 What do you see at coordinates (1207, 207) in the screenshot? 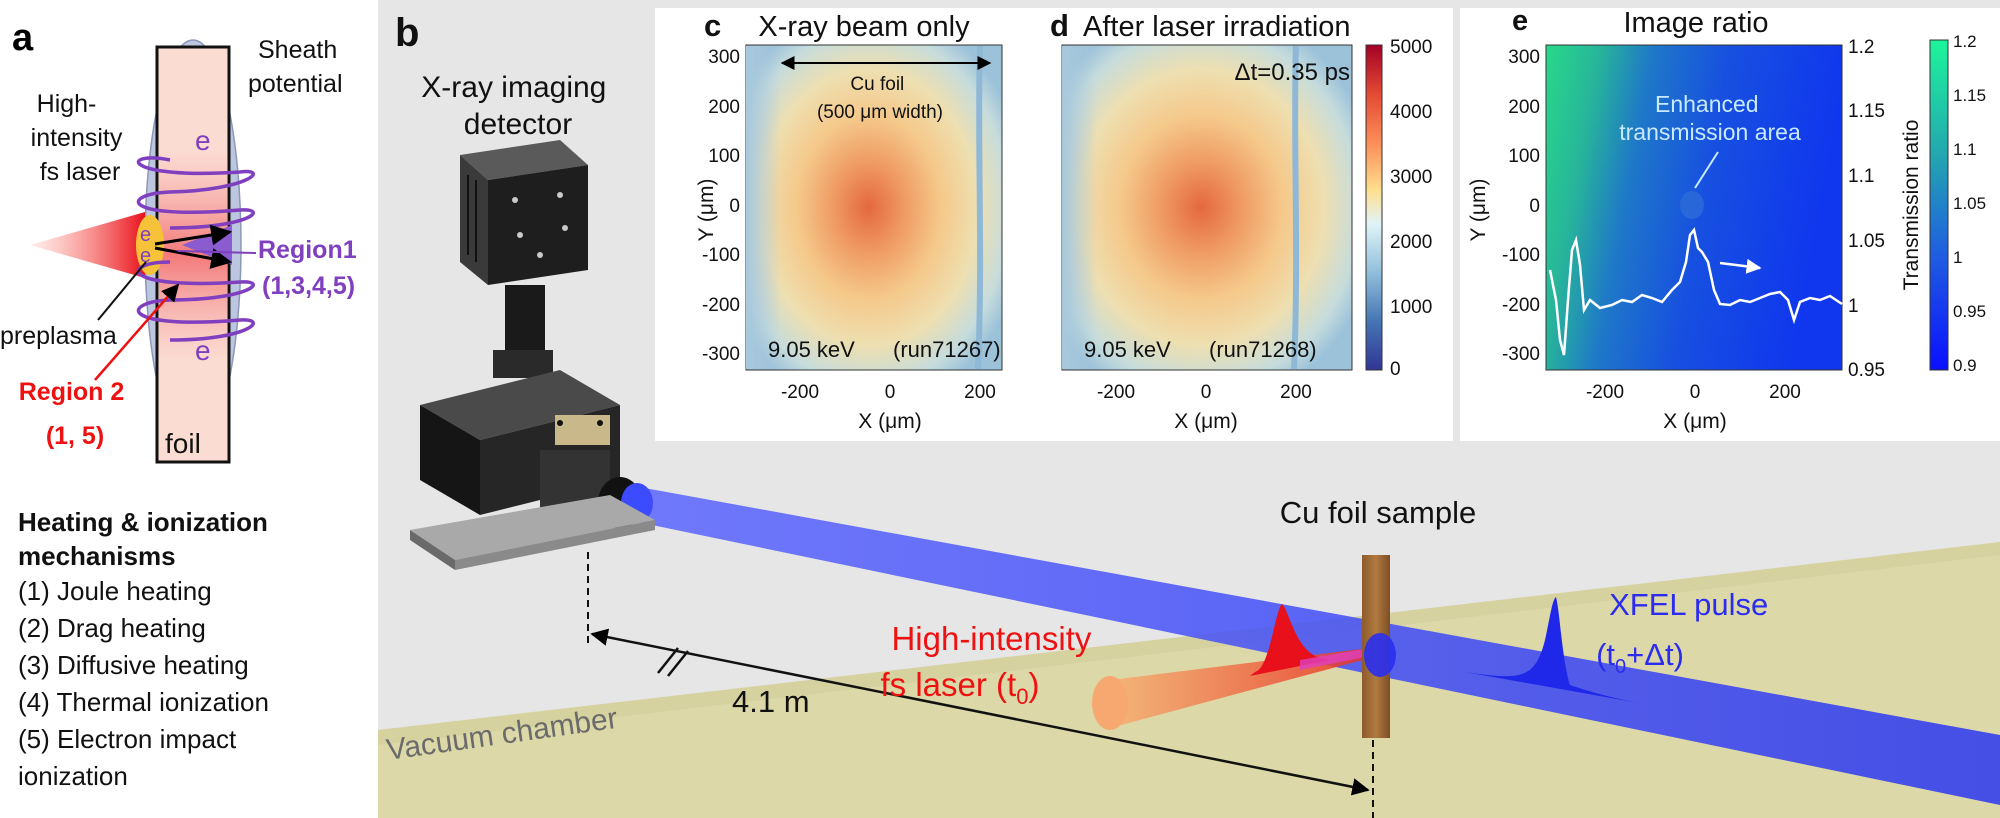
I see `panel-d-image` at bounding box center [1207, 207].